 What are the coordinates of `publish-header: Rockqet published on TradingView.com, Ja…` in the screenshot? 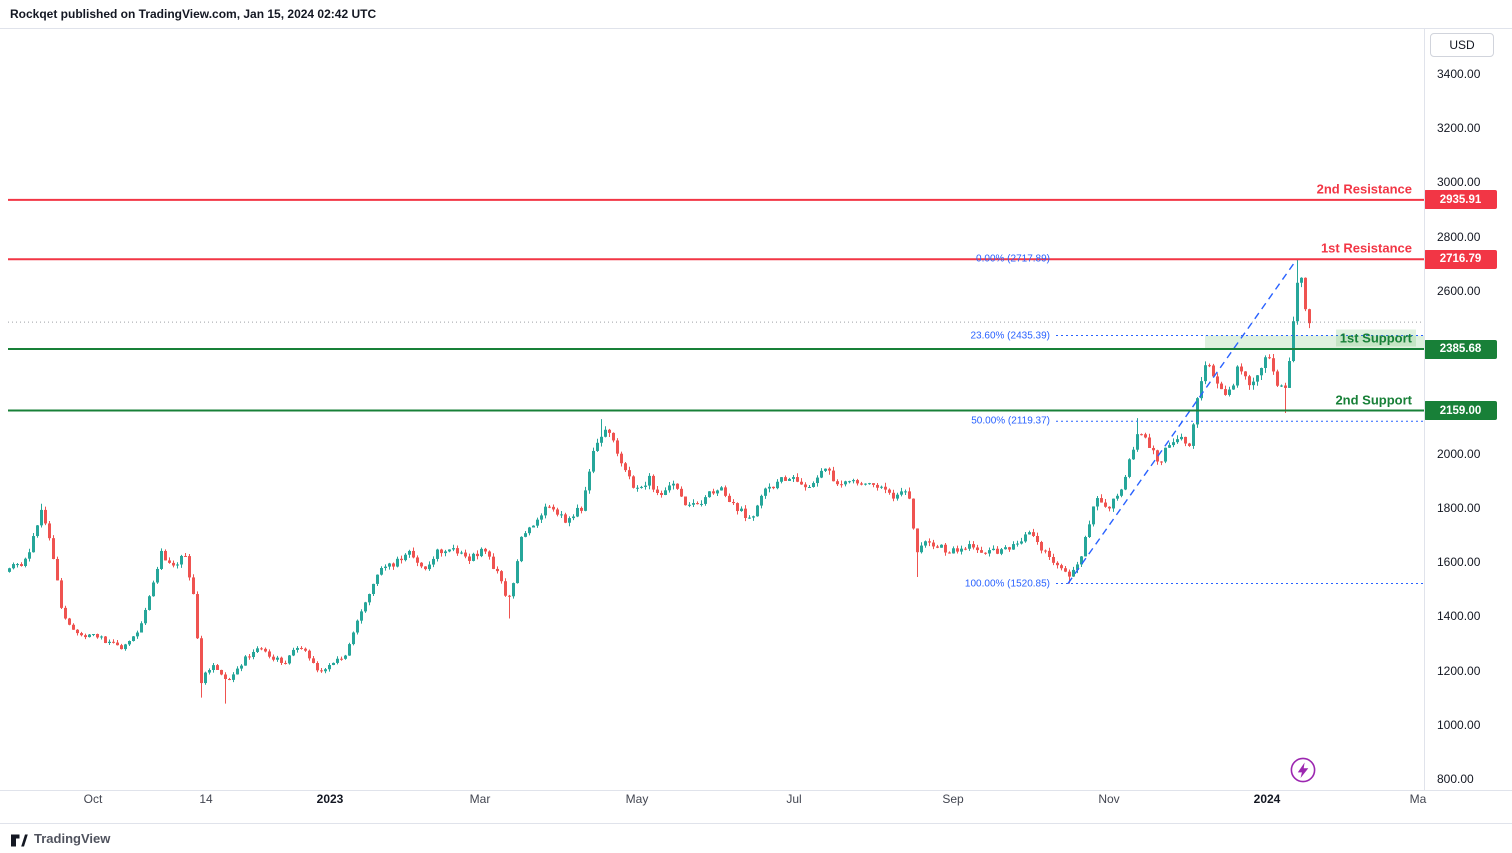 It's located at (756, 14).